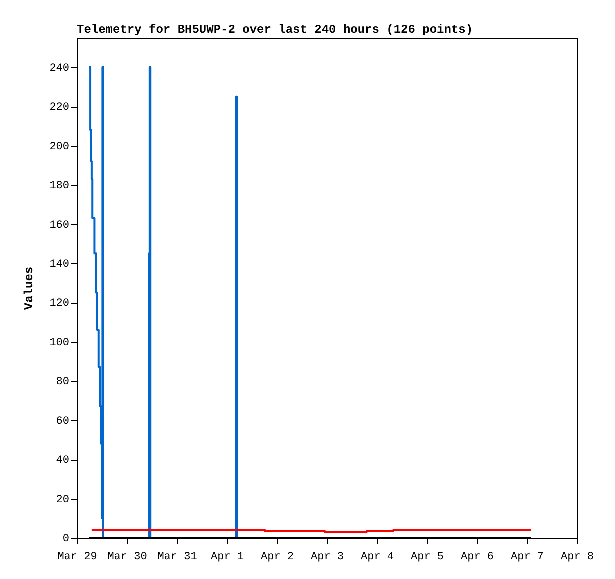 The width and height of the screenshot is (615, 579). Describe the element at coordinates (63, 382) in the screenshot. I see `y-tick-label: 80` at that location.